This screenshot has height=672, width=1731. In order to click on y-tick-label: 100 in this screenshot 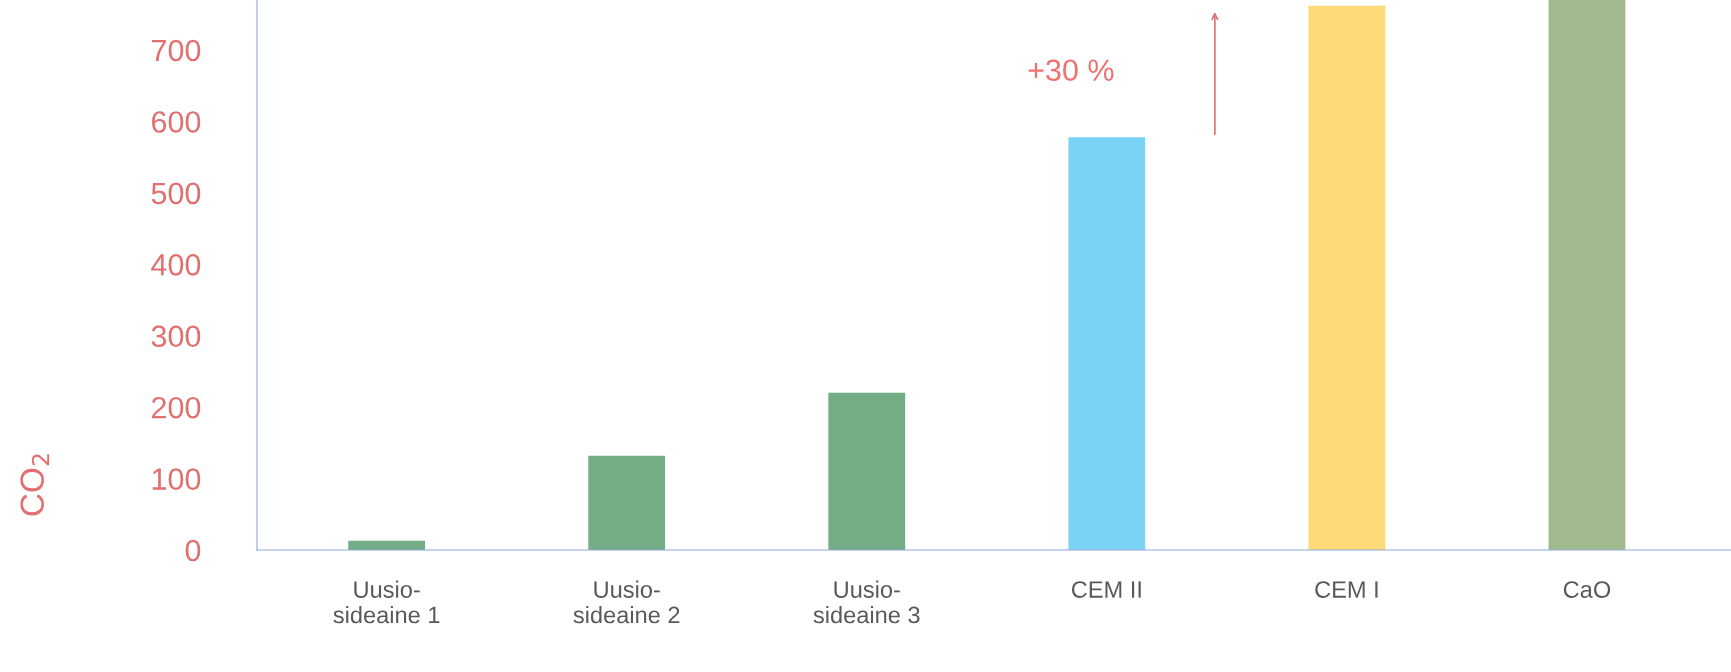, I will do `click(176, 479)`.